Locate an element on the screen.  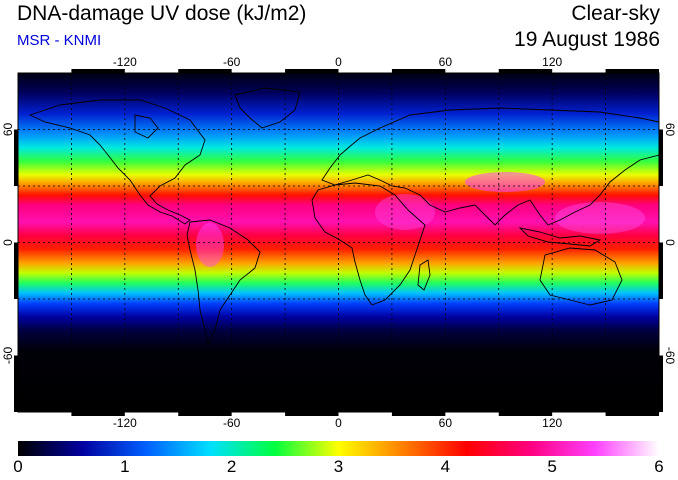
longitude-labels-top: -120 -60 0 60 120 is located at coordinates (338, 62).